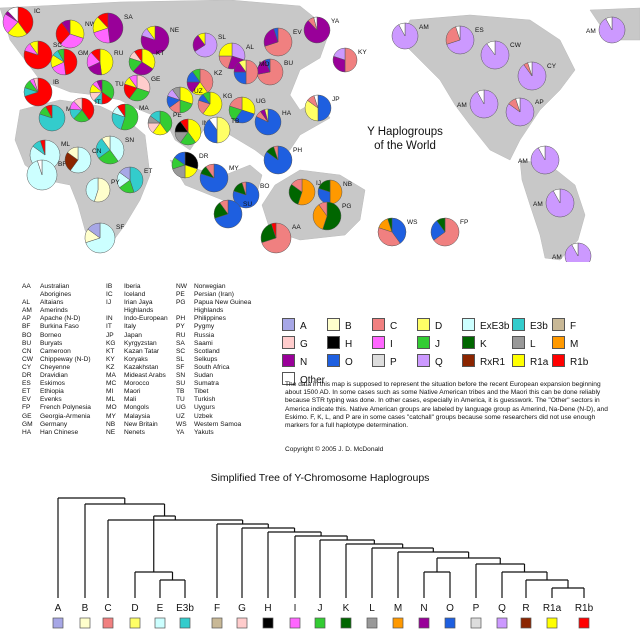  I want to click on legend-item-d: D, so click(429, 325).